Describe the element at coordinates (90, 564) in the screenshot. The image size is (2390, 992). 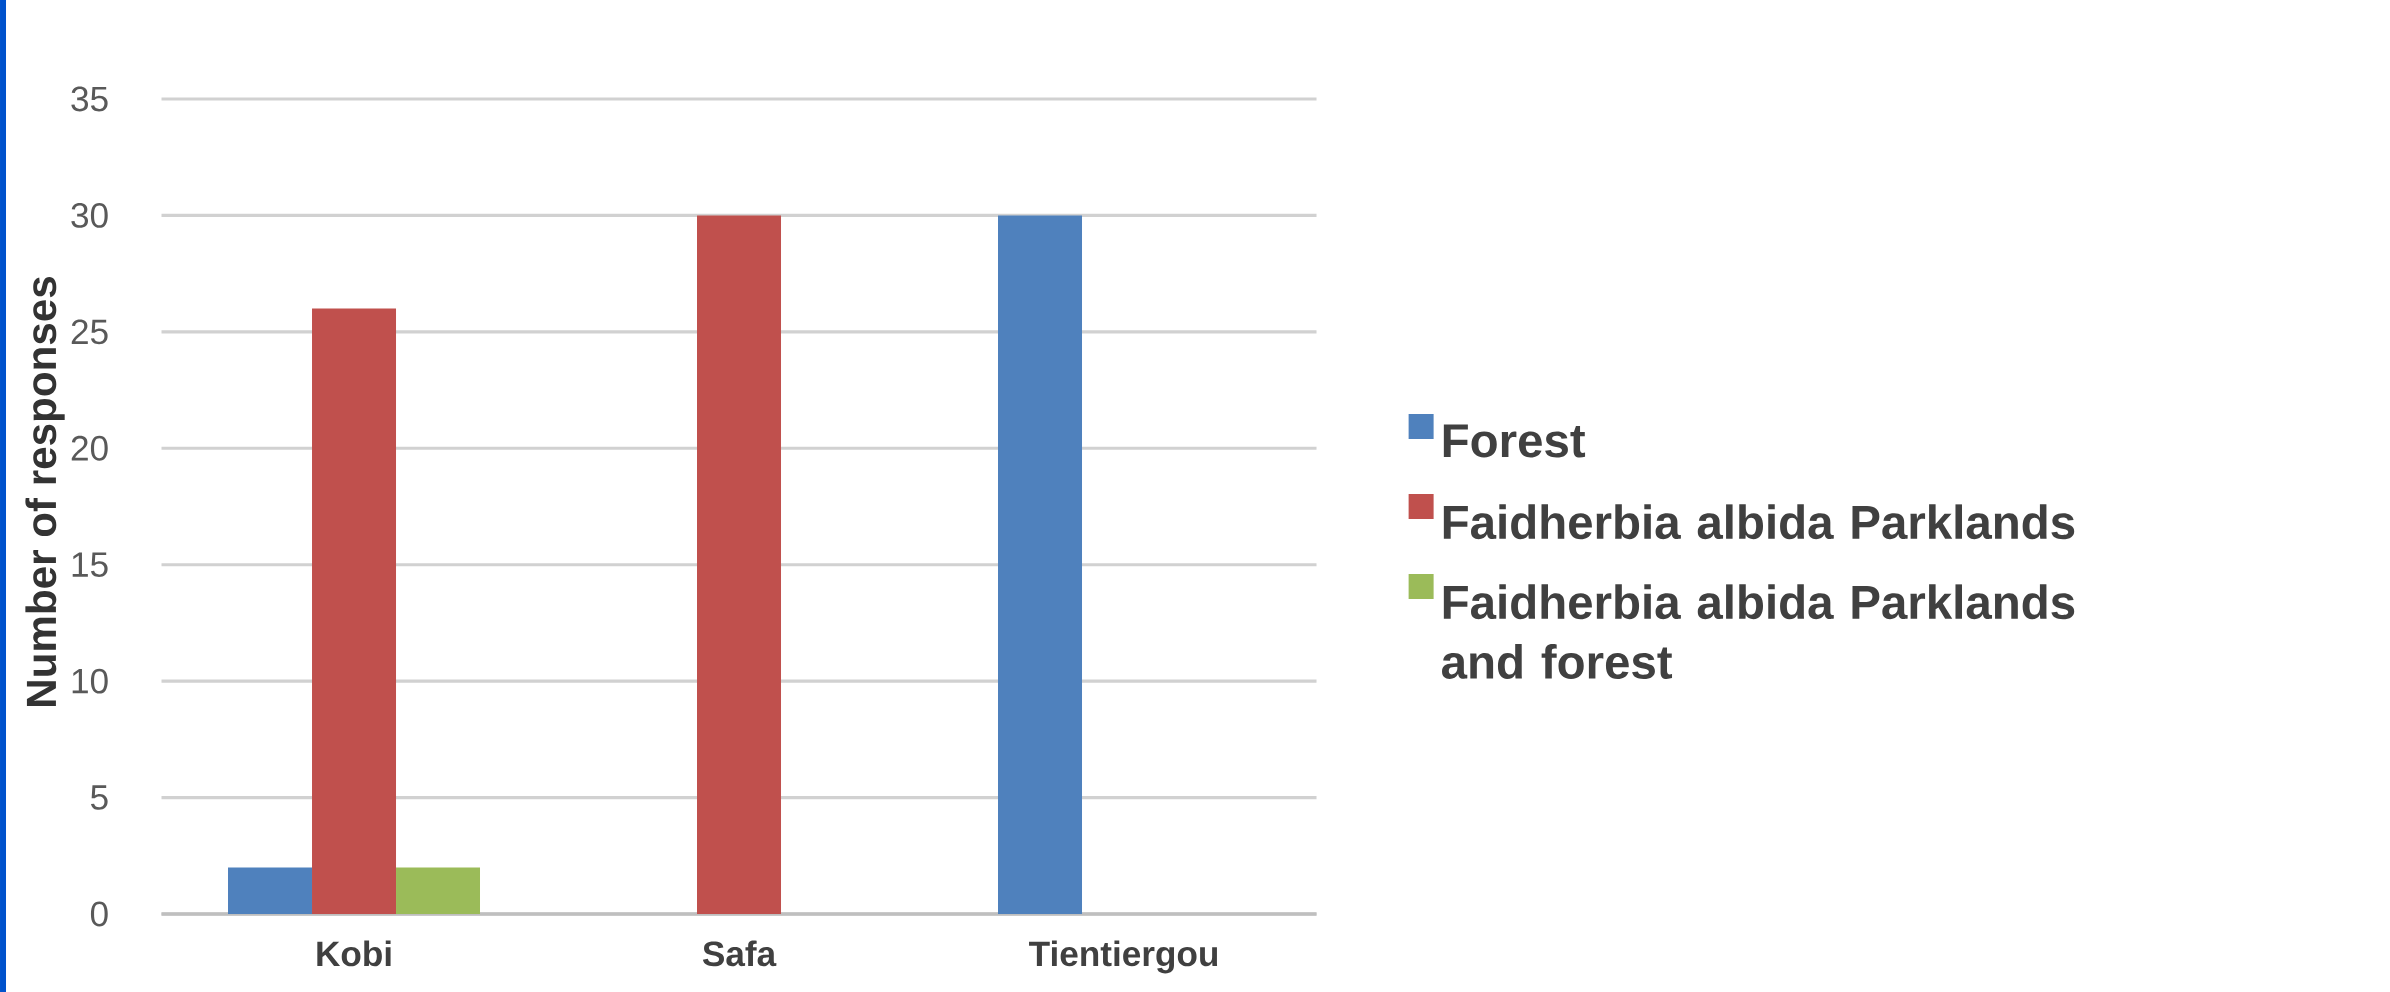
I see `y-tick-label: 15` at that location.